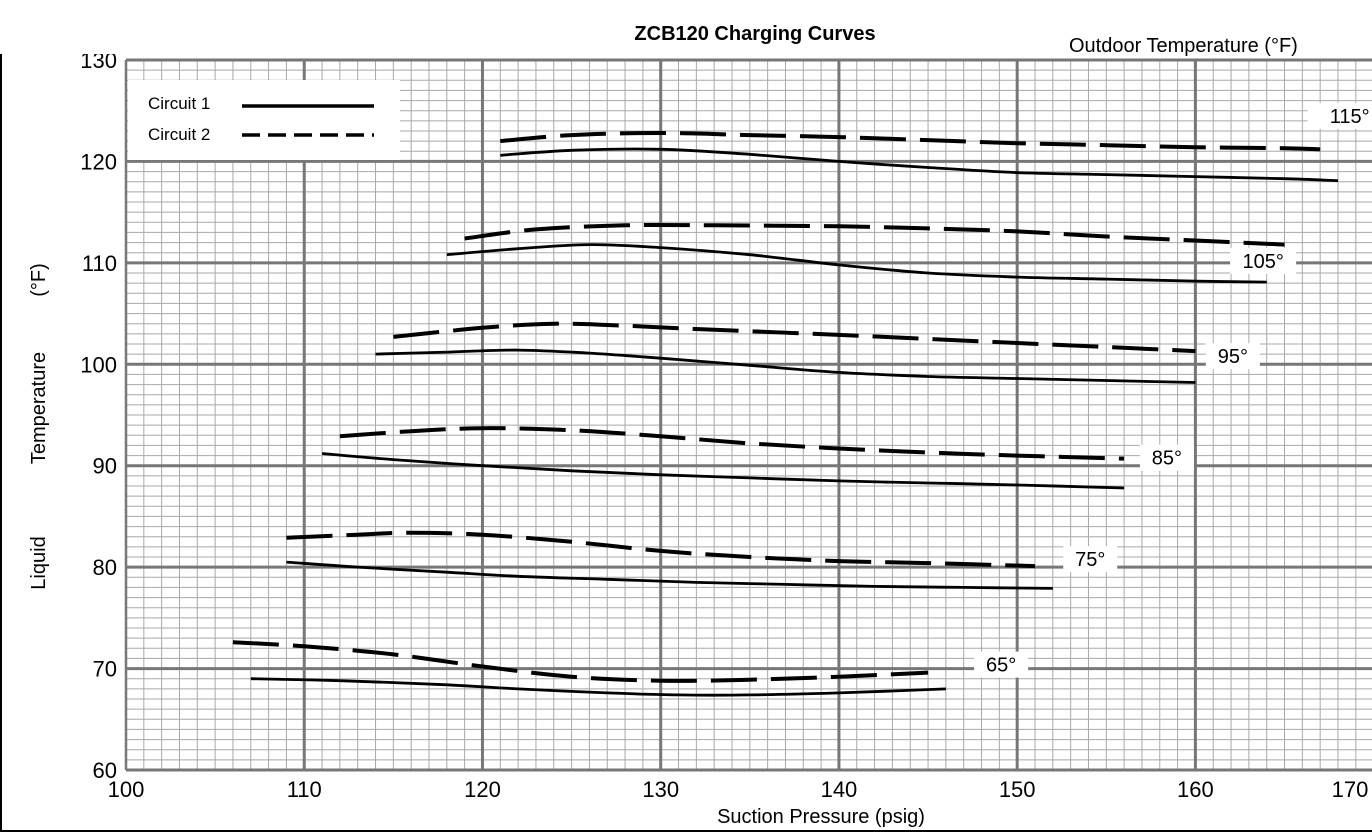 The width and height of the screenshot is (1372, 832). I want to click on curve-label-105: 105°, so click(1262, 262).